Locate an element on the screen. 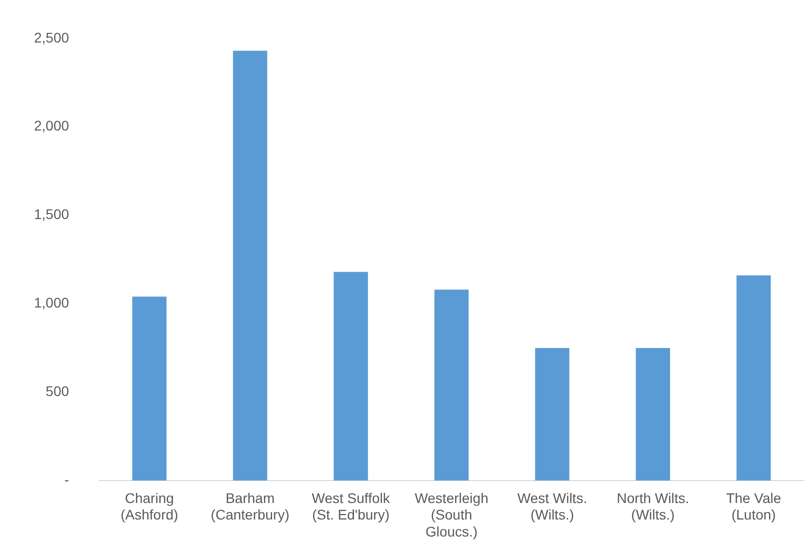 This screenshot has height=551, width=808. y-tick-label: - is located at coordinates (67, 479).